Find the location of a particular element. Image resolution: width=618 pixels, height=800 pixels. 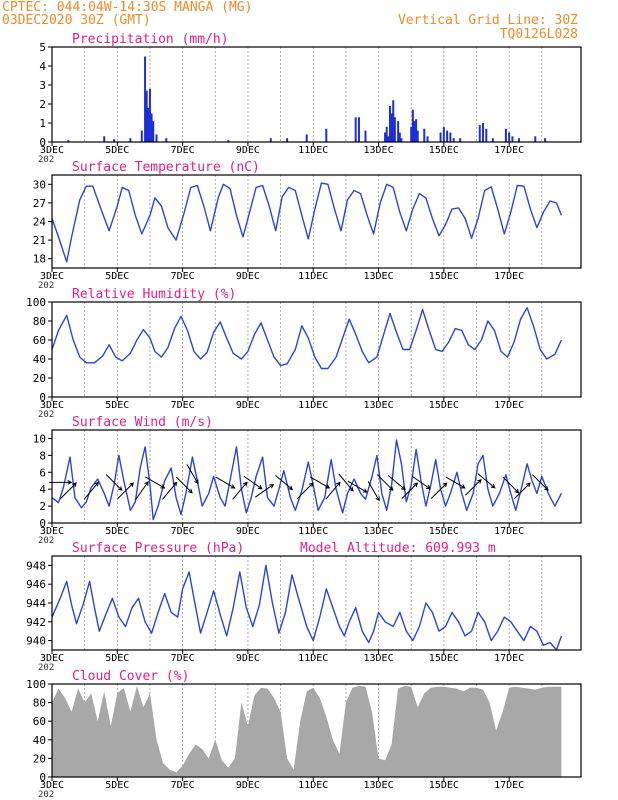

cloud-cover-area is located at coordinates (307, 731).